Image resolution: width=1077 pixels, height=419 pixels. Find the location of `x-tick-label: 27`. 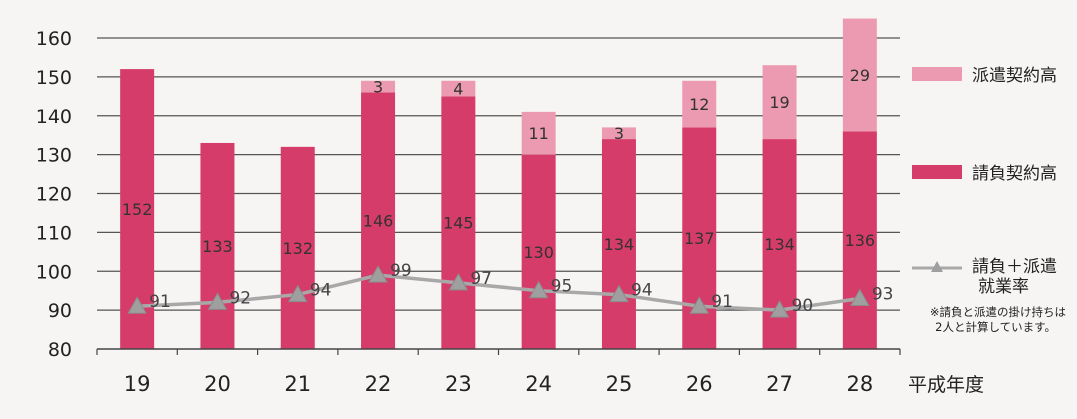

x-tick-label: 27 is located at coordinates (779, 384).